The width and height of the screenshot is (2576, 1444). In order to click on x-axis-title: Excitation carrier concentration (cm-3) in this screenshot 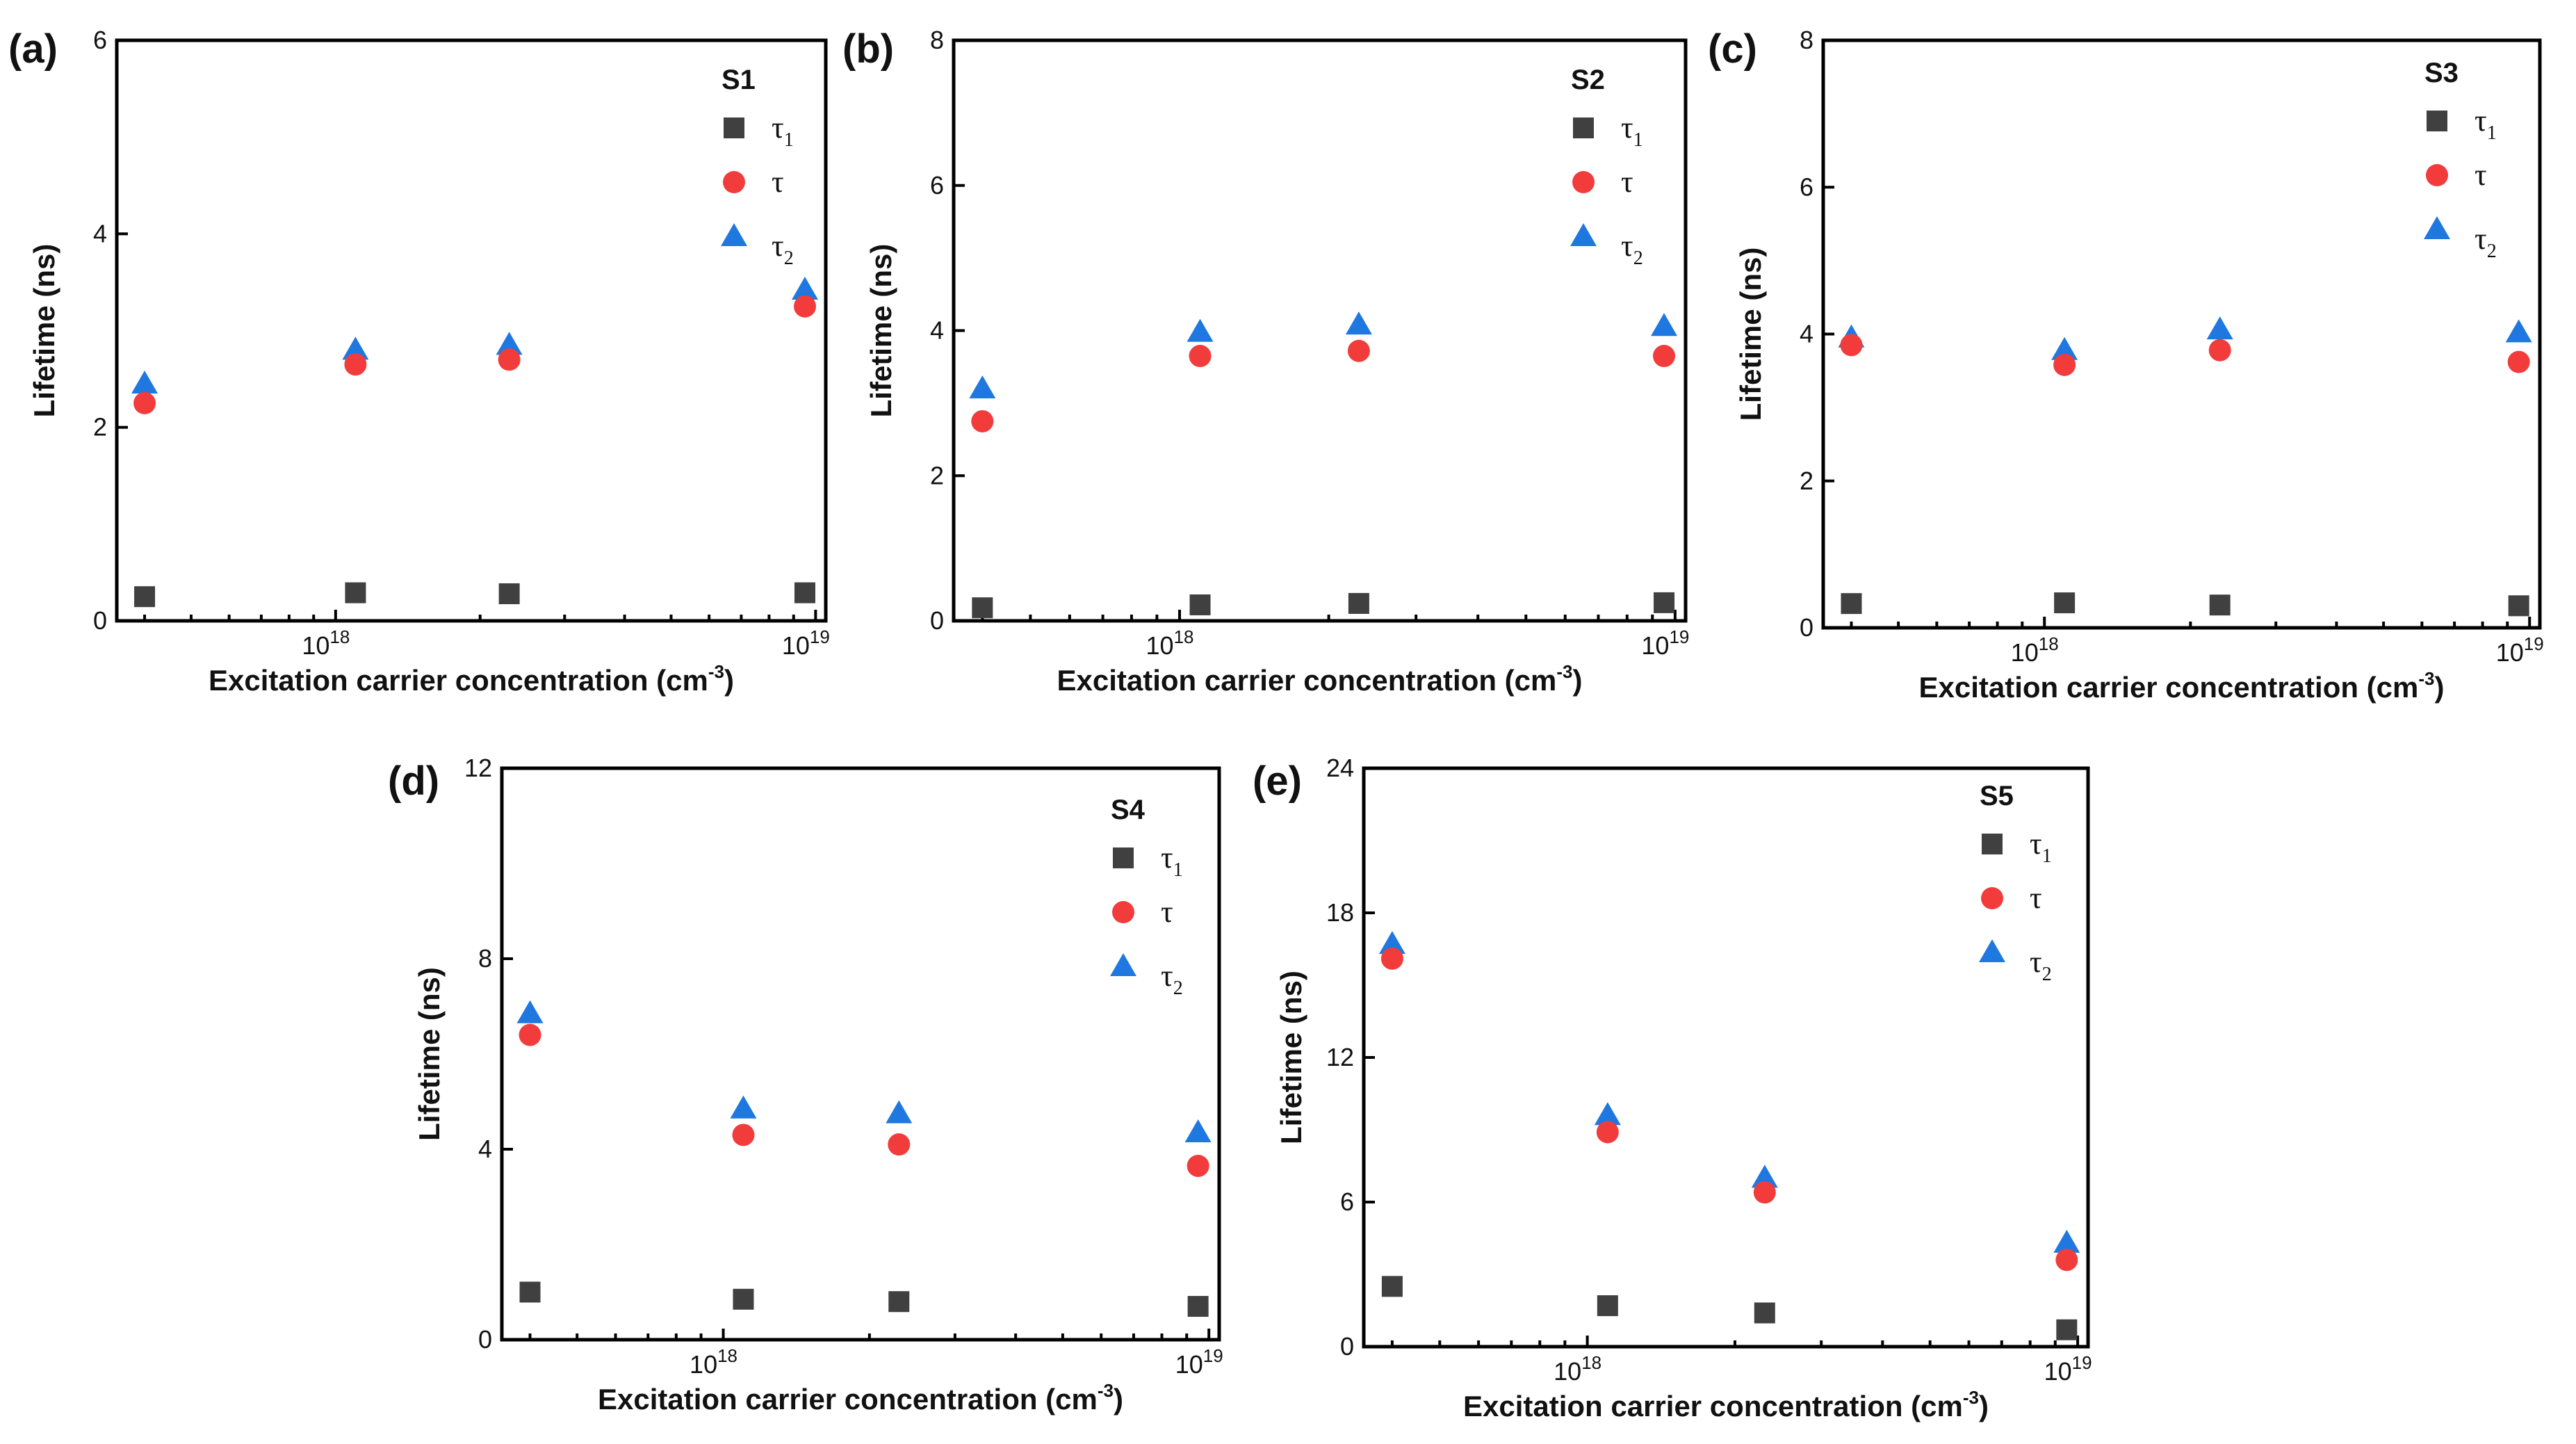, I will do `click(860, 1397)`.